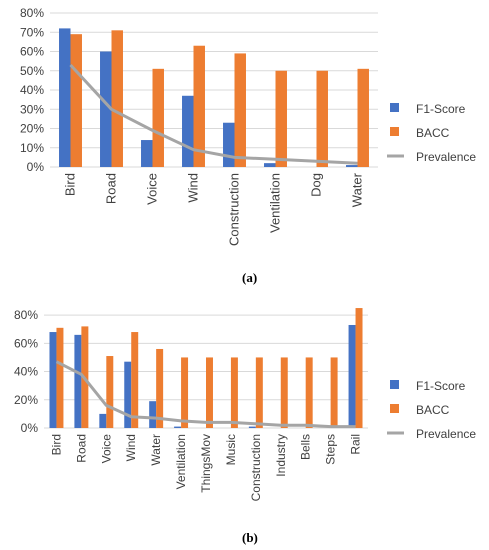 This screenshot has height=550, width=489. I want to click on y-tick-label: 10%, so click(32, 148).